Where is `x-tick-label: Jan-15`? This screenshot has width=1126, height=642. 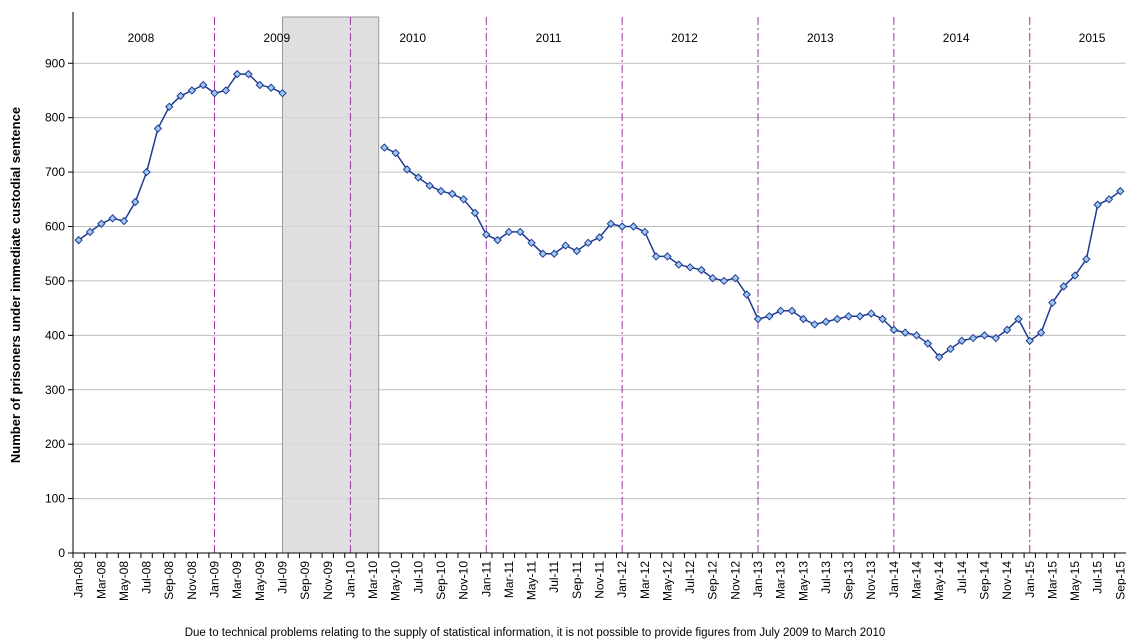
x-tick-label: Jan-15 is located at coordinates (1030, 579).